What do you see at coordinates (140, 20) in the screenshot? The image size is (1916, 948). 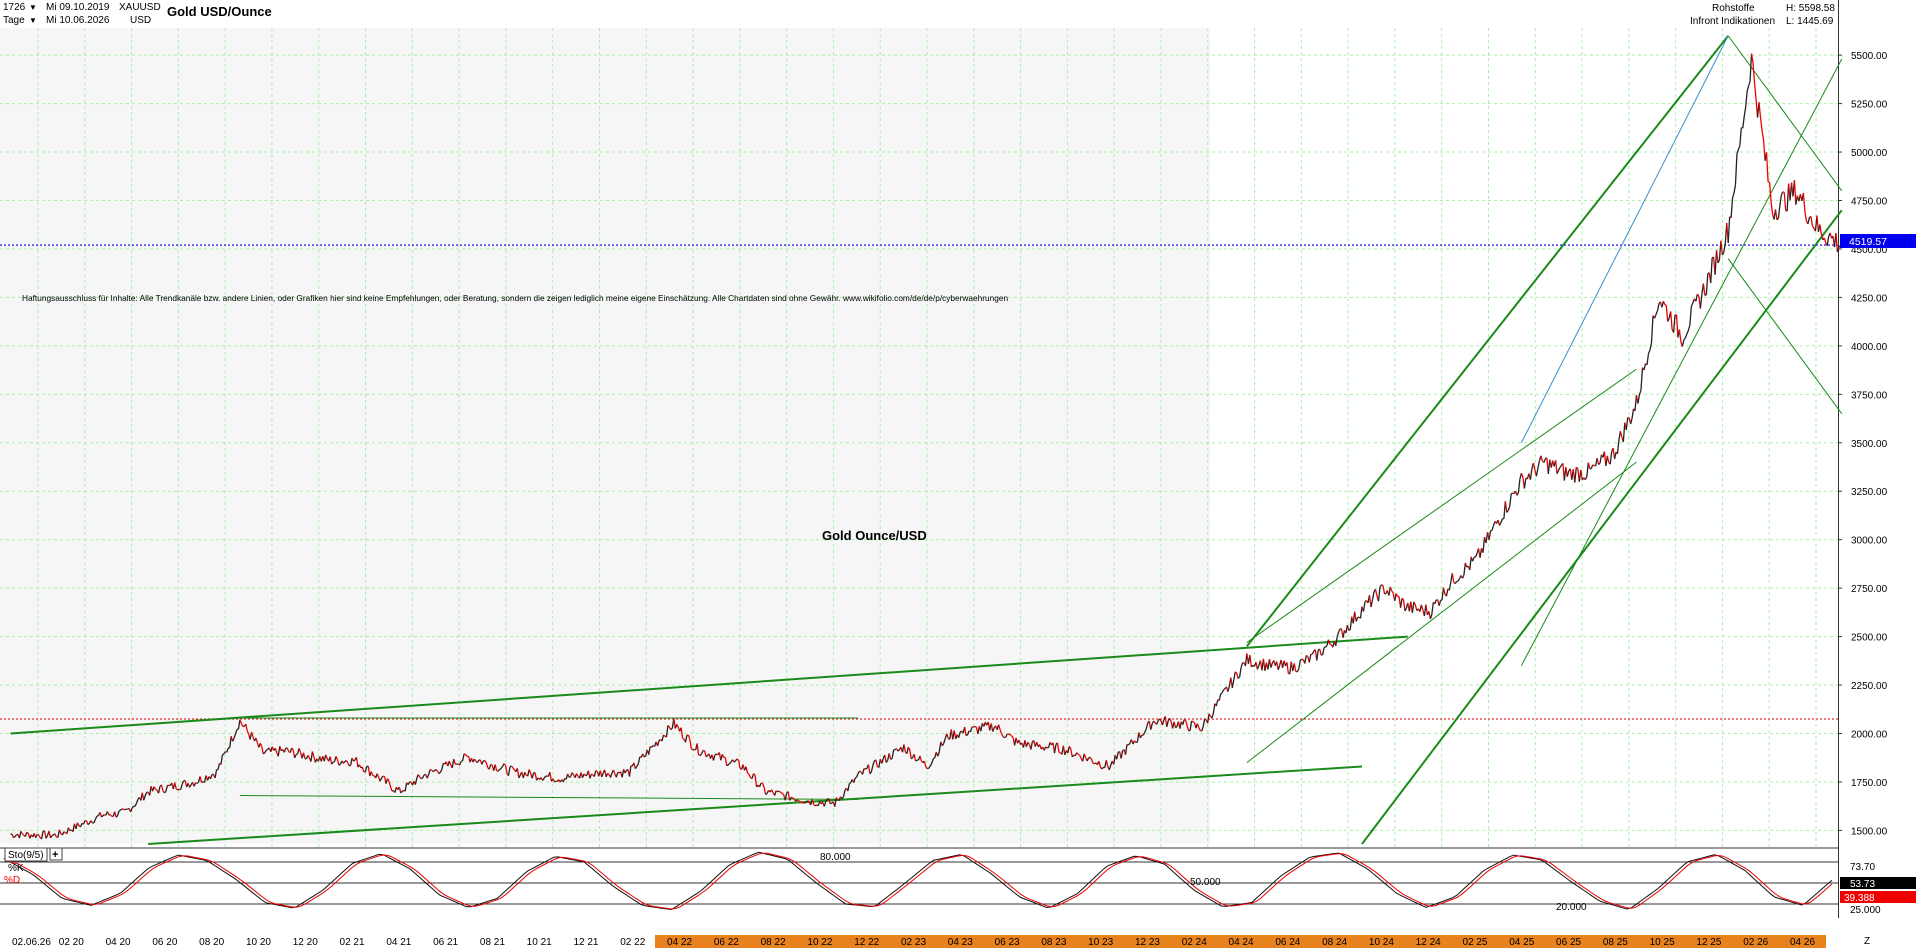 I see `currency: USD` at bounding box center [140, 20].